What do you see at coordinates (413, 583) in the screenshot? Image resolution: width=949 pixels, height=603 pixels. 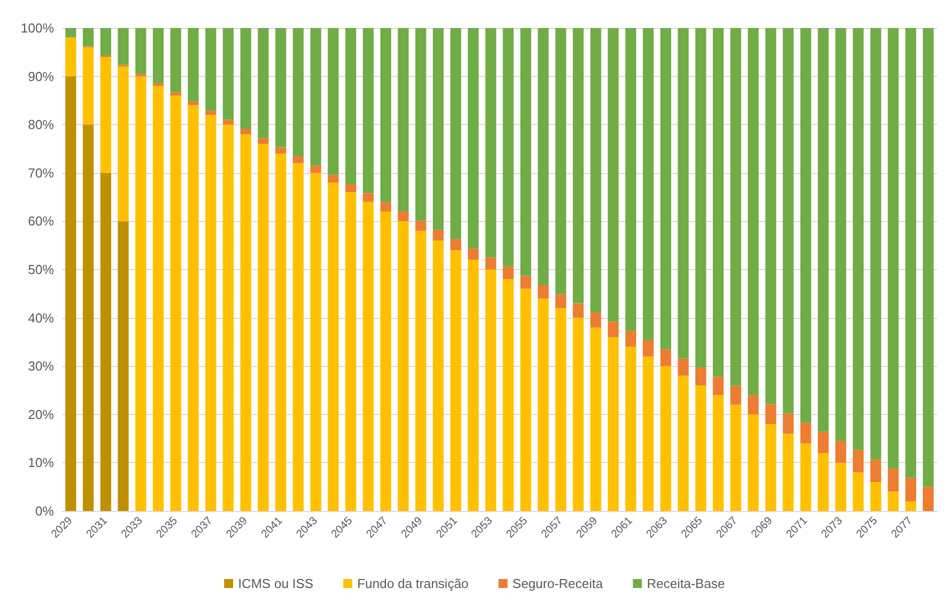 I see `legend-label: Fundo da transição` at bounding box center [413, 583].